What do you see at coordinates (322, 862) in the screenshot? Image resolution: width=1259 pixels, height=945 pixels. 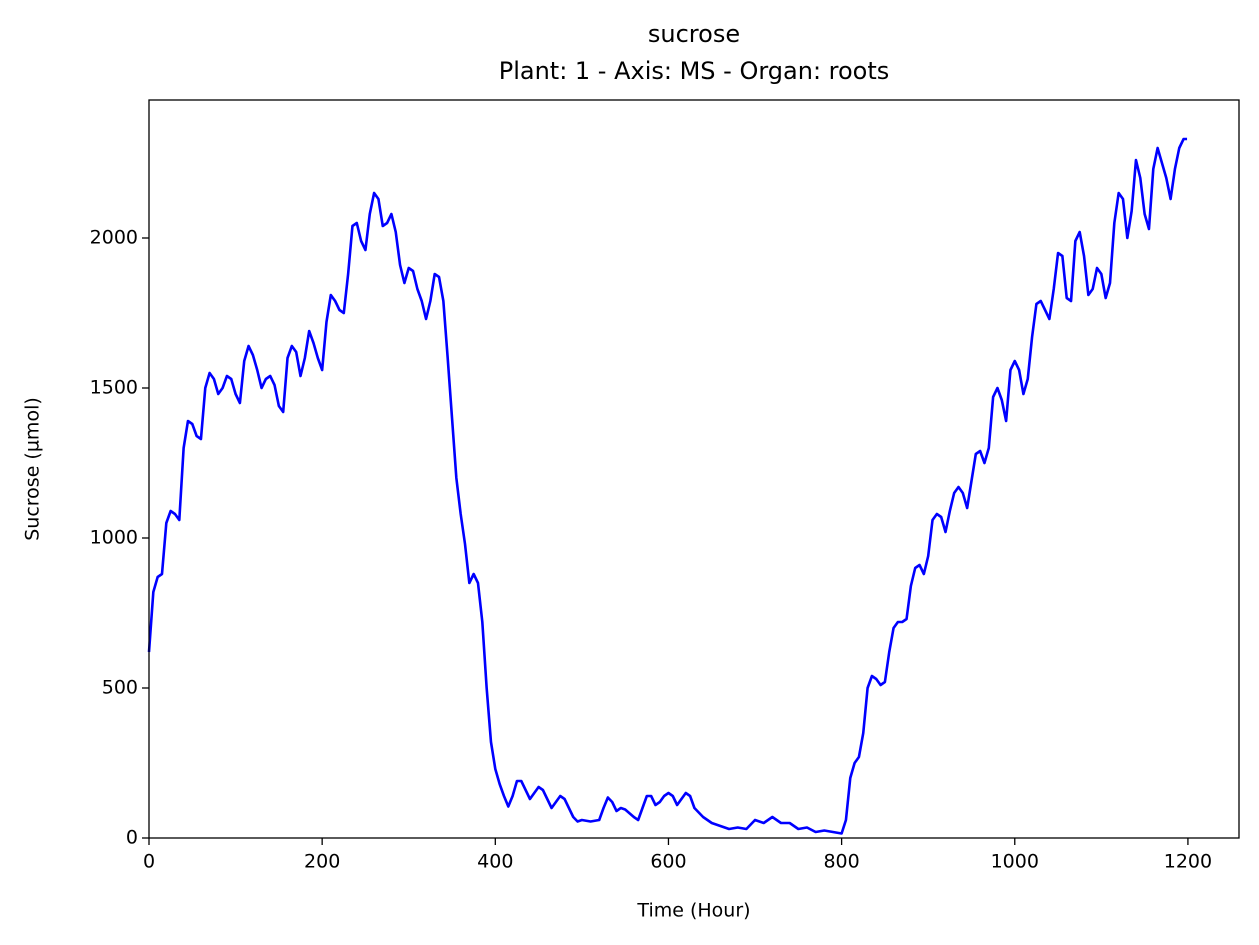 I see `x-tick-label: 200` at bounding box center [322, 862].